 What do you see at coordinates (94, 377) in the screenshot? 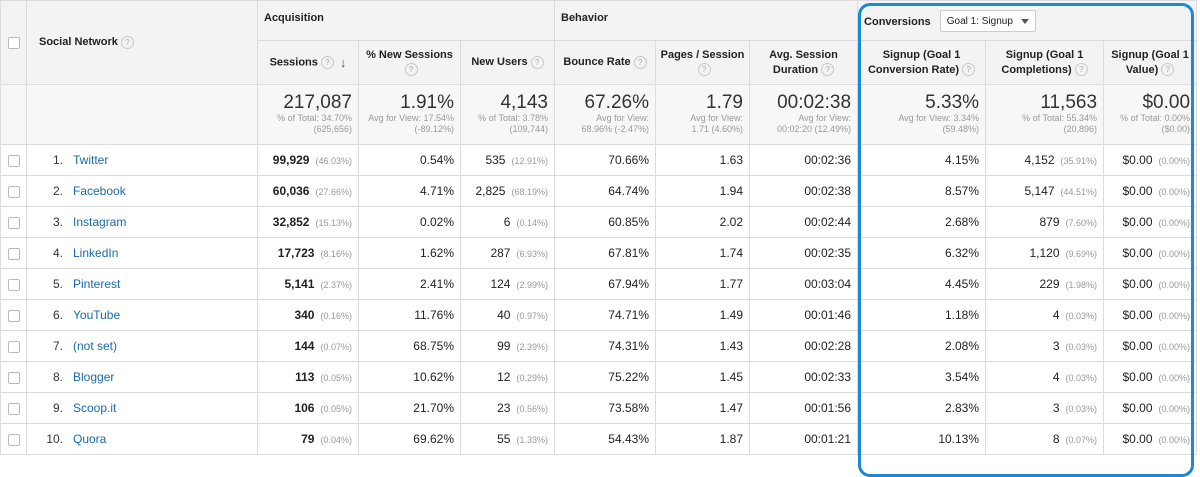
I see `social-network-link: Blogger` at bounding box center [94, 377].